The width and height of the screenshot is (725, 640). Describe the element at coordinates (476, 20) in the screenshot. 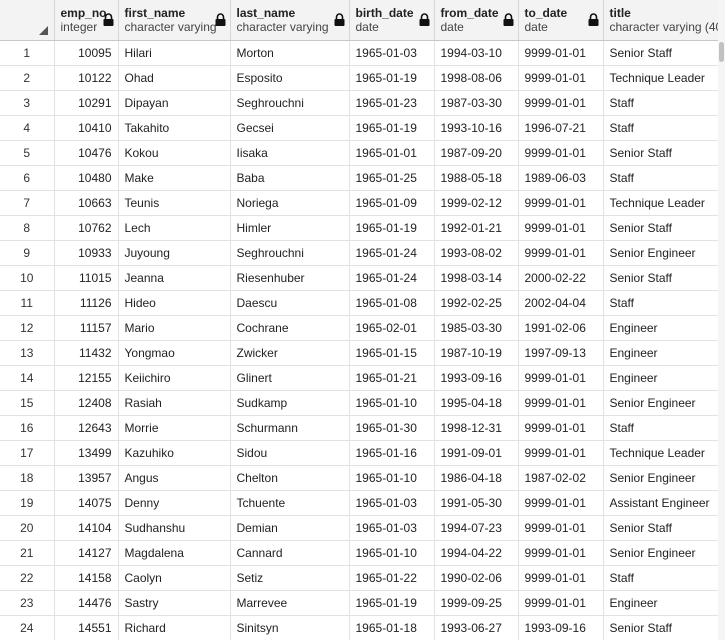

I see `column-header-from-date: from_date date` at that location.